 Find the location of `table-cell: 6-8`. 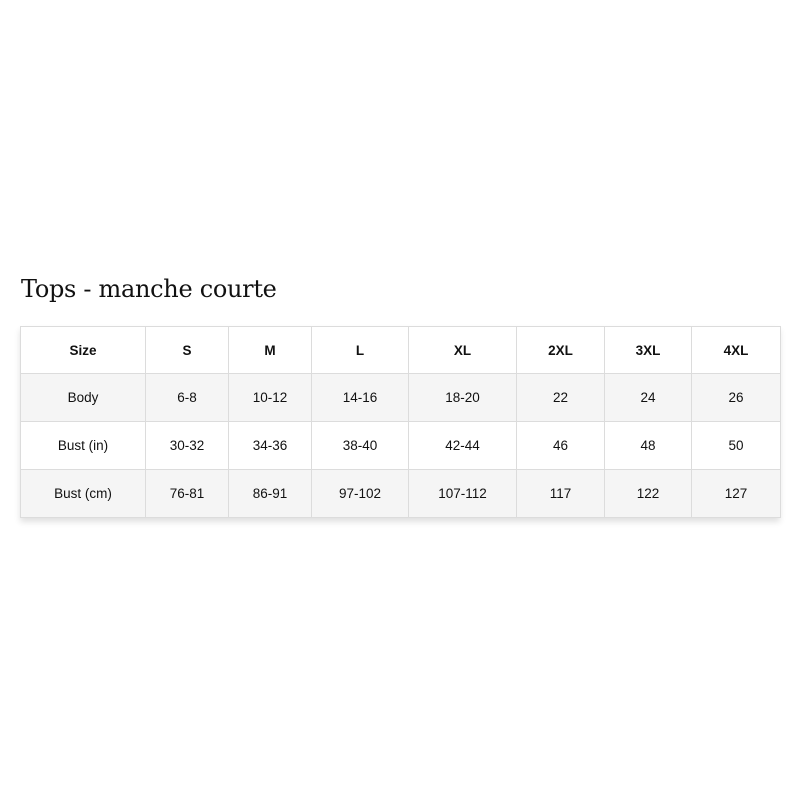

table-cell: 6-8 is located at coordinates (187, 397).